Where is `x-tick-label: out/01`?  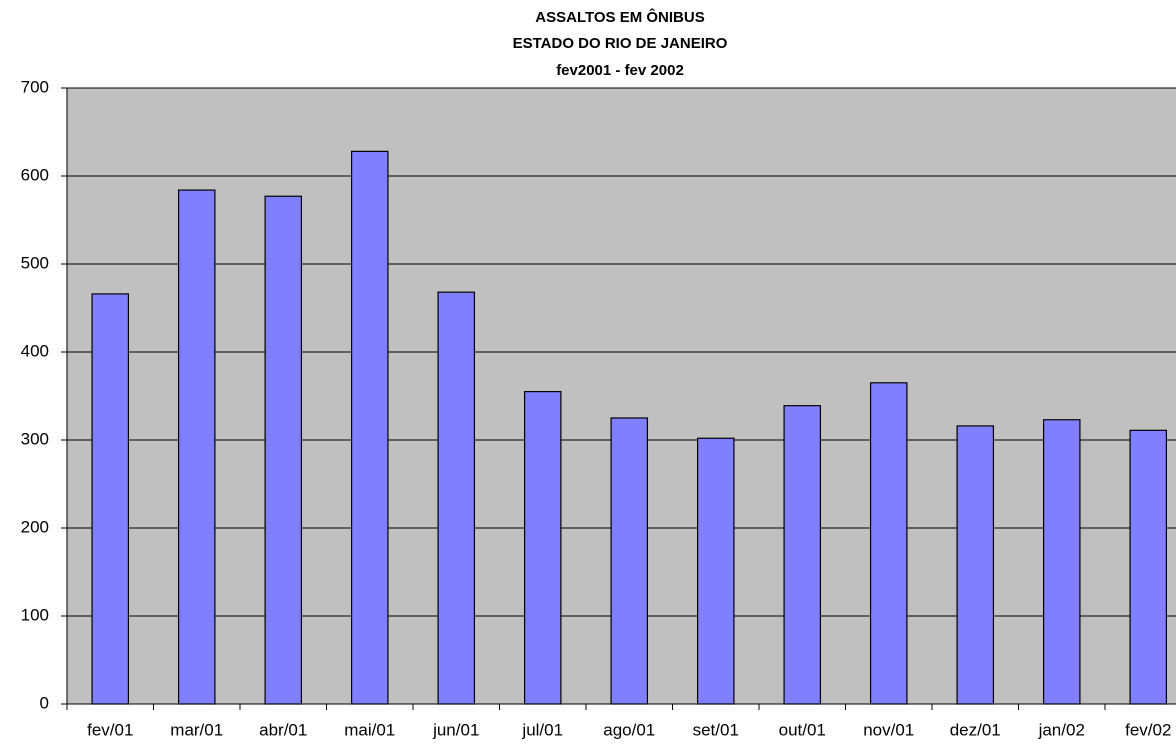
x-tick-label: out/01 is located at coordinates (802, 729).